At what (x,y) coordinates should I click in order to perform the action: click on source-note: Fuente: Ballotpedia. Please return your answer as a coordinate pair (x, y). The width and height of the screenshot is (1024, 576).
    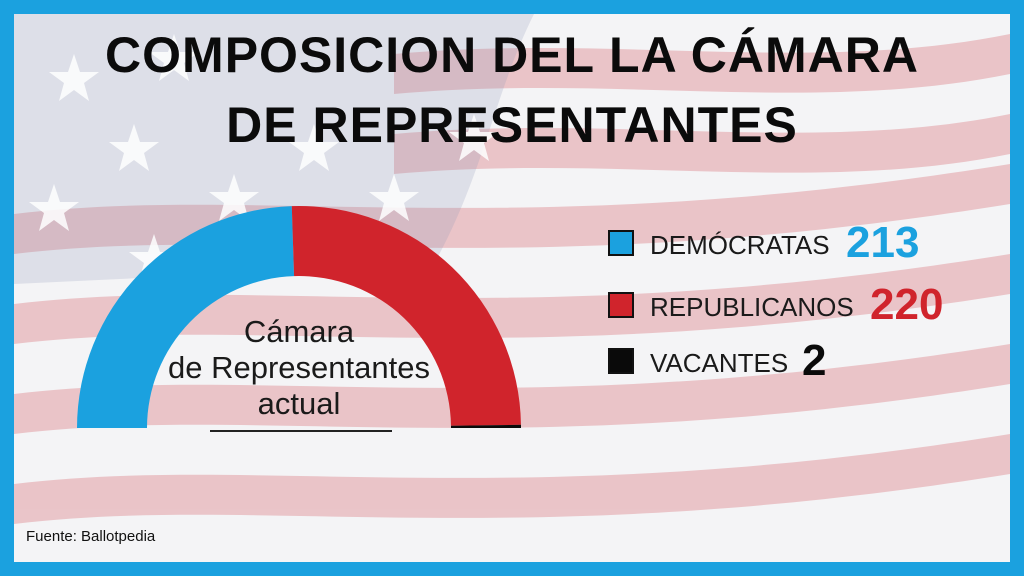
    Looking at the image, I should click on (91, 536).